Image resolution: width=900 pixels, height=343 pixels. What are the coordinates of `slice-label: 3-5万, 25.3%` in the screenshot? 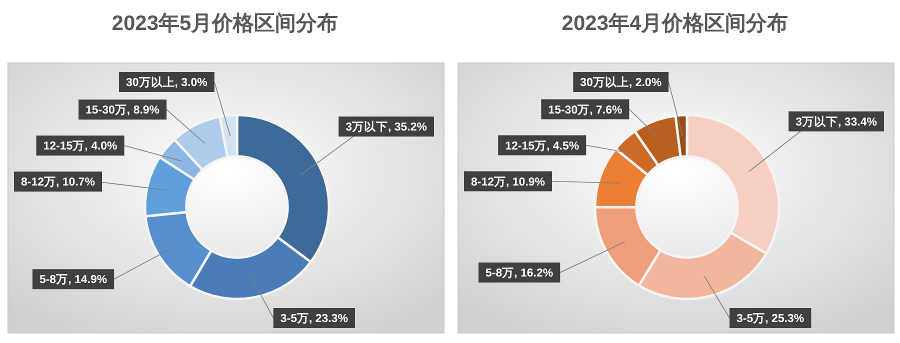 It's located at (770, 318).